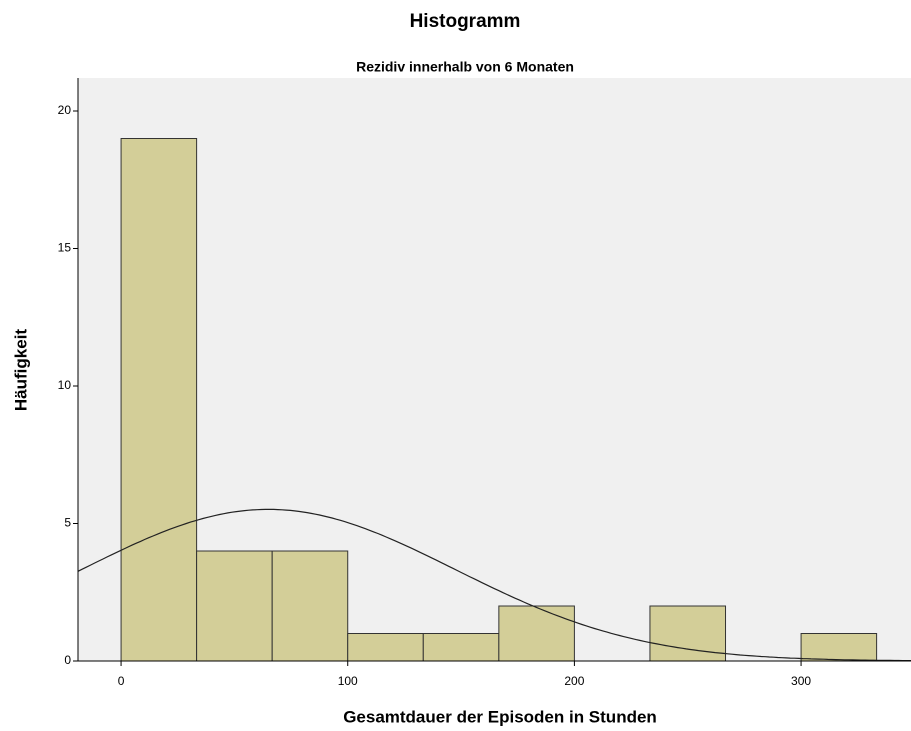 This screenshot has width=911, height=731. What do you see at coordinates (65, 110) in the screenshot?
I see `y-tick-label: 20` at bounding box center [65, 110].